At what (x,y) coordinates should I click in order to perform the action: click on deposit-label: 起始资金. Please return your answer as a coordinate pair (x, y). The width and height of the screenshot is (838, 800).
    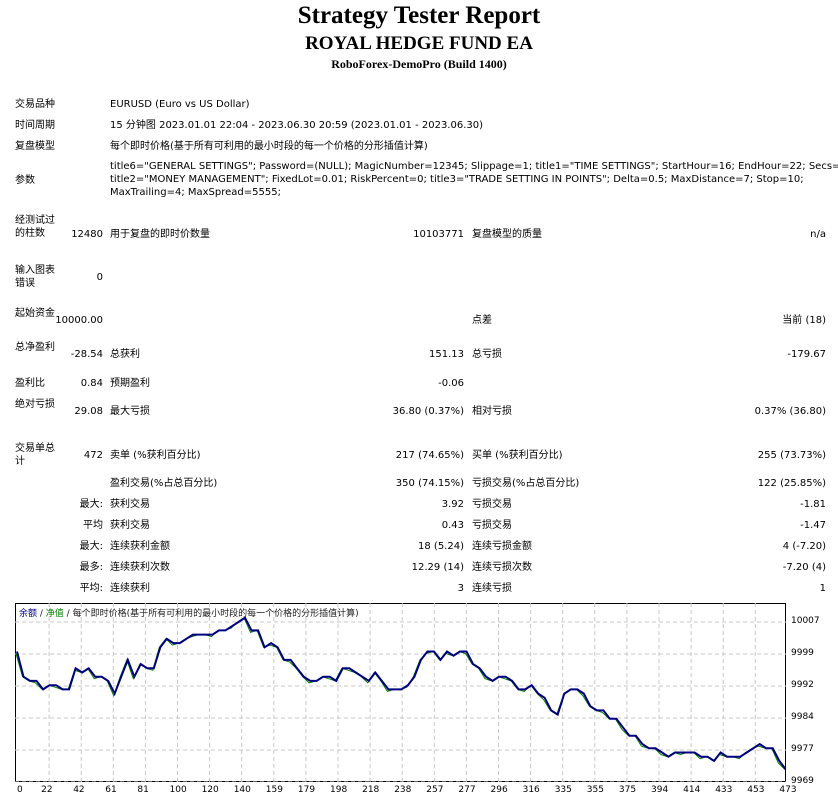
    Looking at the image, I should click on (35, 313).